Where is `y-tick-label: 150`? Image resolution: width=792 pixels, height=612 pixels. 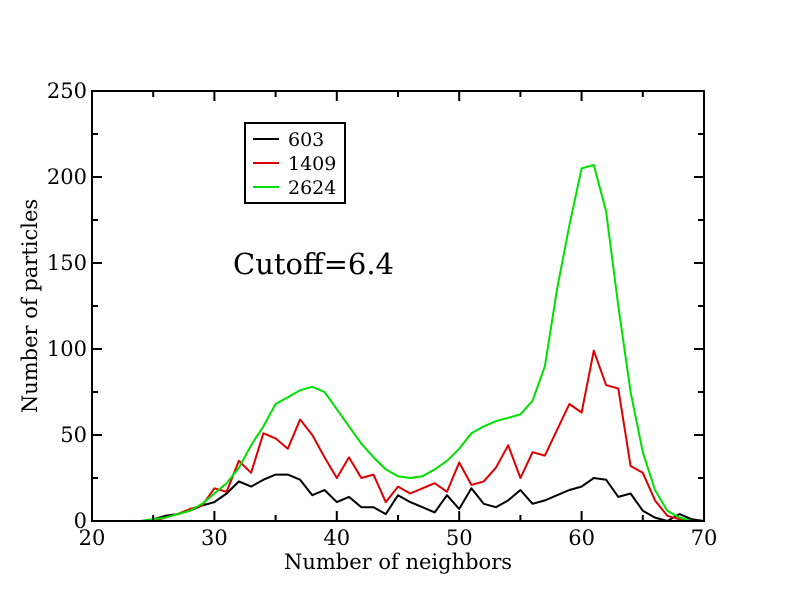
y-tick-label: 150 is located at coordinates (67, 263).